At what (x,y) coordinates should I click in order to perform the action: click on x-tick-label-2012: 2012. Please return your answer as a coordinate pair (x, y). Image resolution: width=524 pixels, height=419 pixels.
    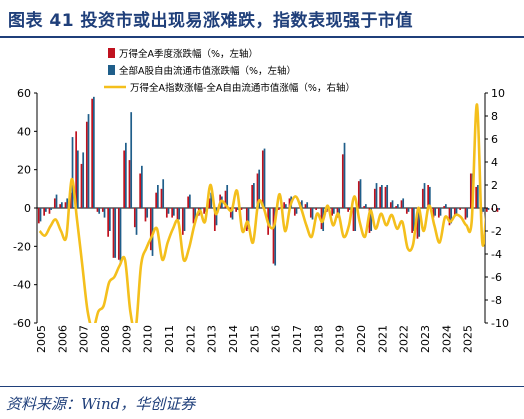
    Looking at the image, I should click on (190, 339).